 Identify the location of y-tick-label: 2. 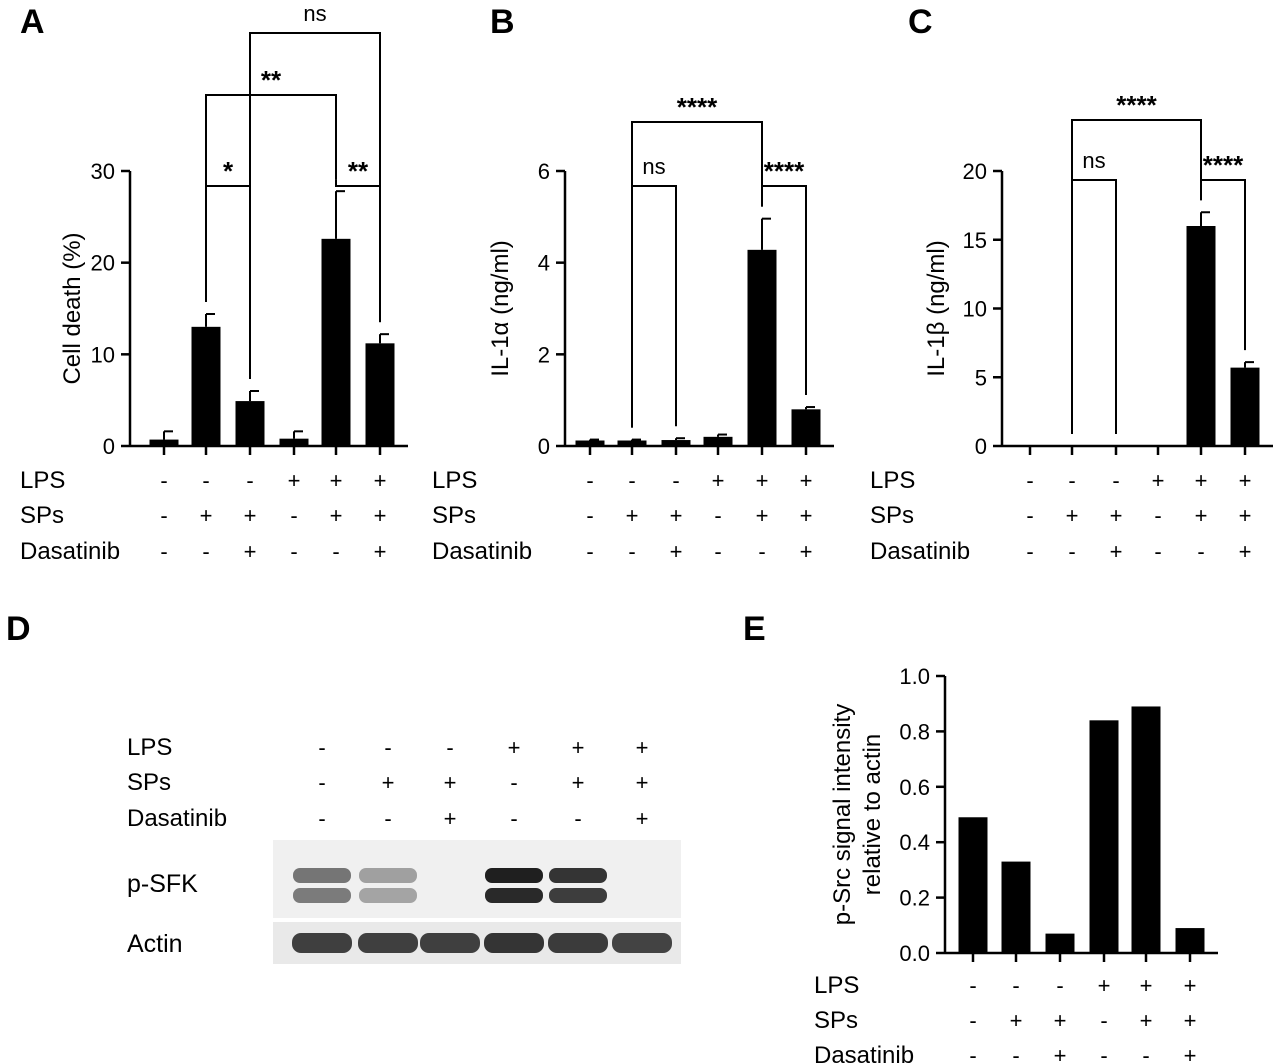
(544, 354).